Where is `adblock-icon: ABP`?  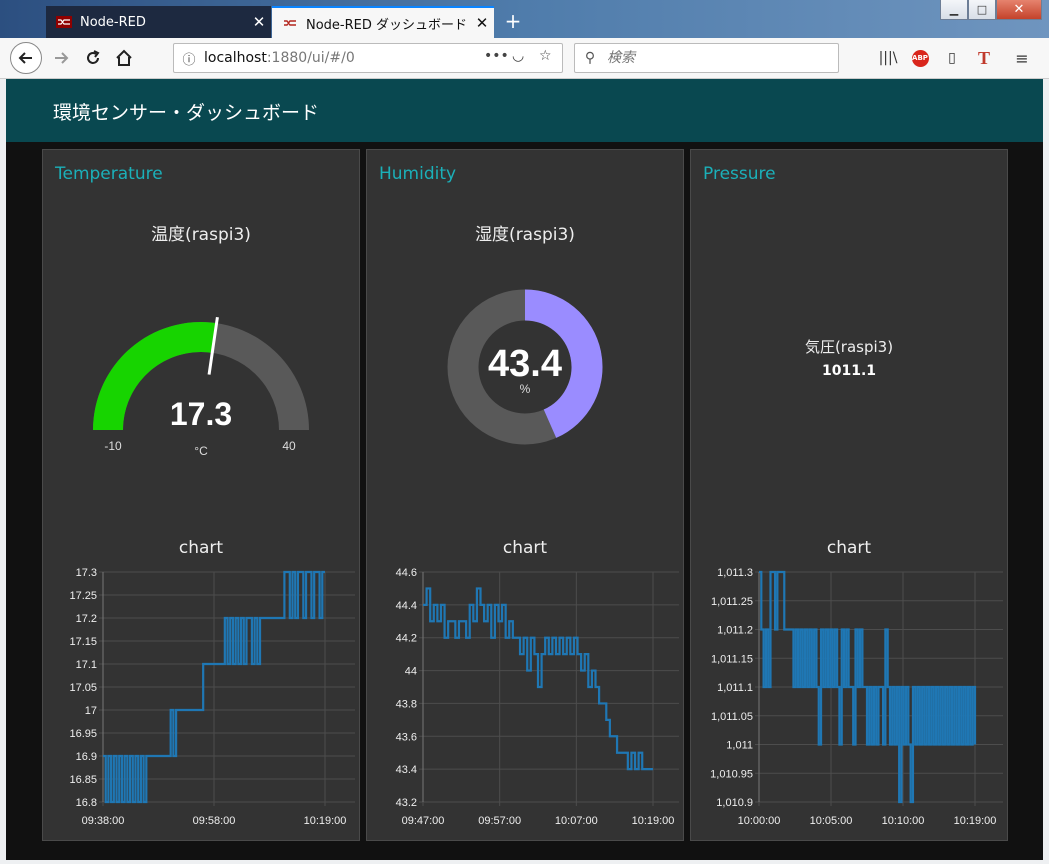 adblock-icon: ABP is located at coordinates (920, 58).